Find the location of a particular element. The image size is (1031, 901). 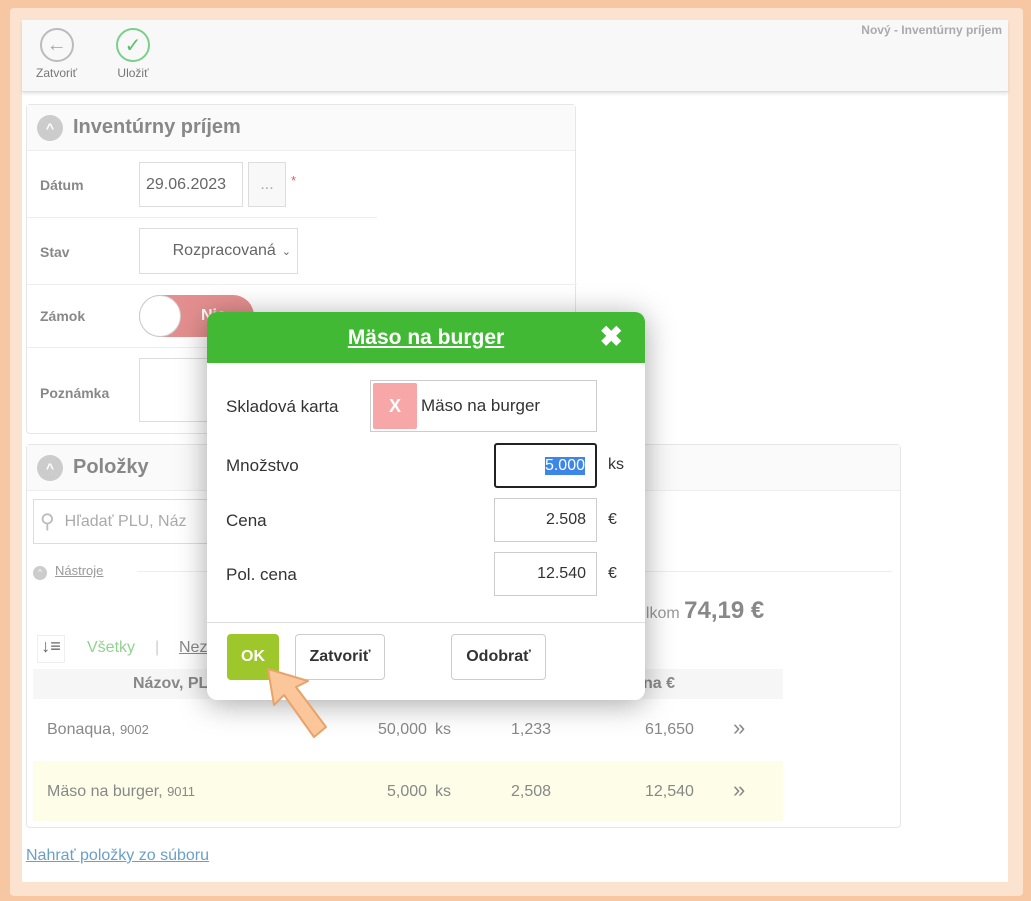

filter-all: Všetky is located at coordinates (111, 647).